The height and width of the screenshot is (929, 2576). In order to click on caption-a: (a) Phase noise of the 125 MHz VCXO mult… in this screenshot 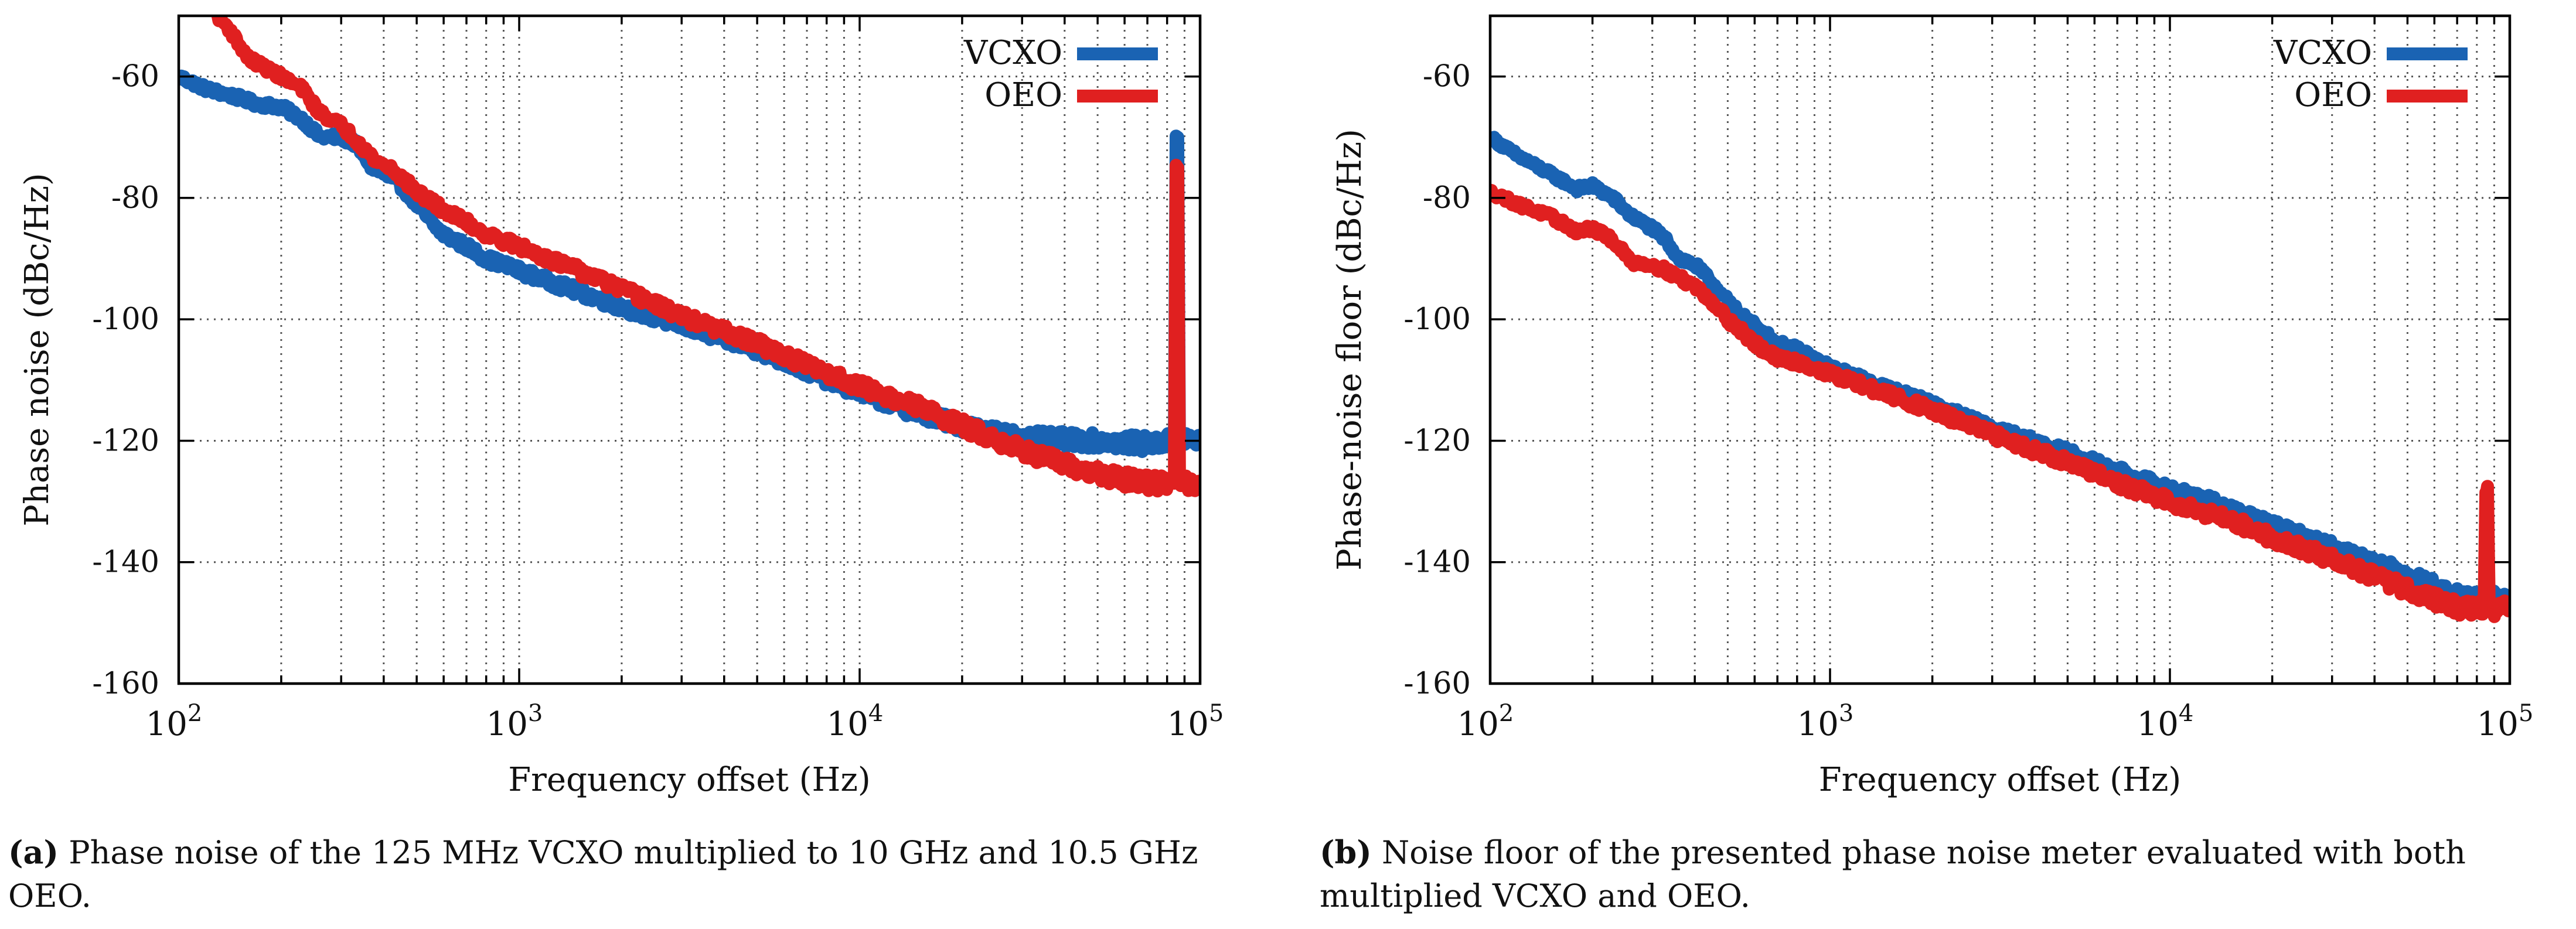, I will do `click(647, 874)`.